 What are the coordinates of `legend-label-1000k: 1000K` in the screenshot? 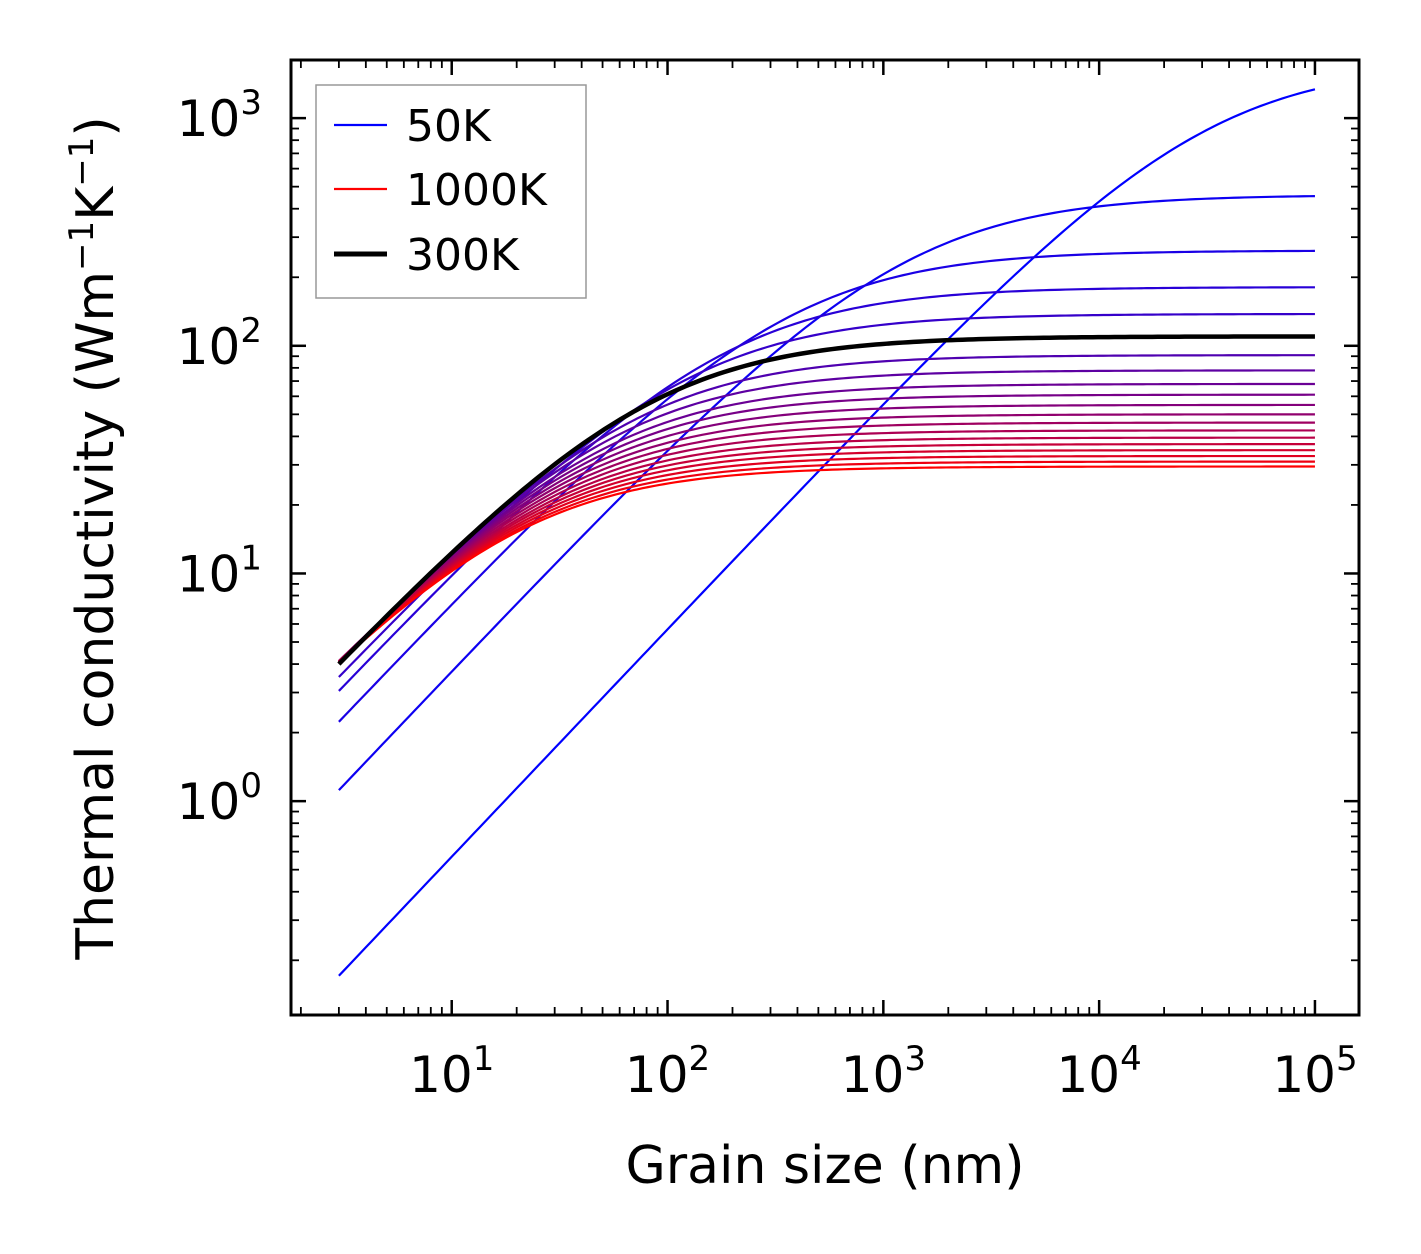 It's located at (477, 190).